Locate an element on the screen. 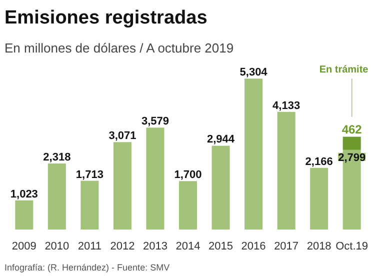 This screenshot has height=277, width=375. data-label: 4,133 is located at coordinates (286, 106).